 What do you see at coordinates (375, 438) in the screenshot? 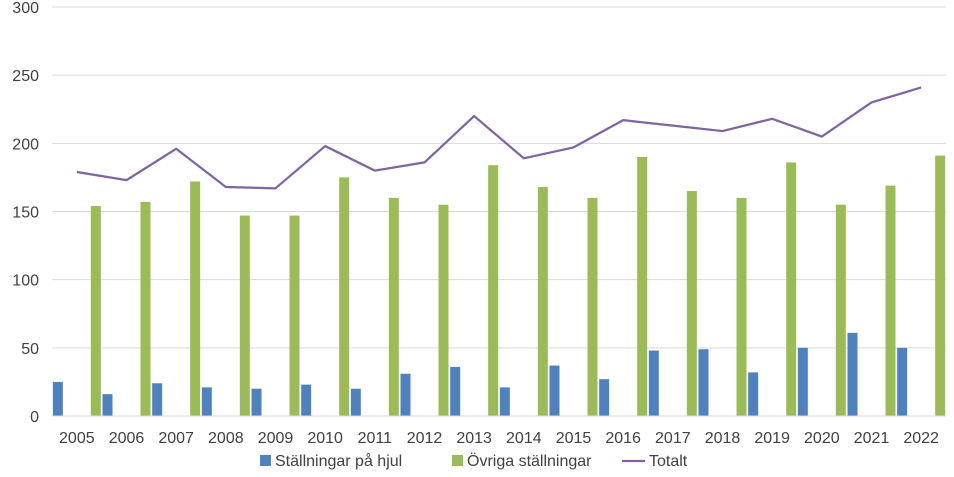
I see `x-tick-label-2011: 2011` at bounding box center [375, 438].